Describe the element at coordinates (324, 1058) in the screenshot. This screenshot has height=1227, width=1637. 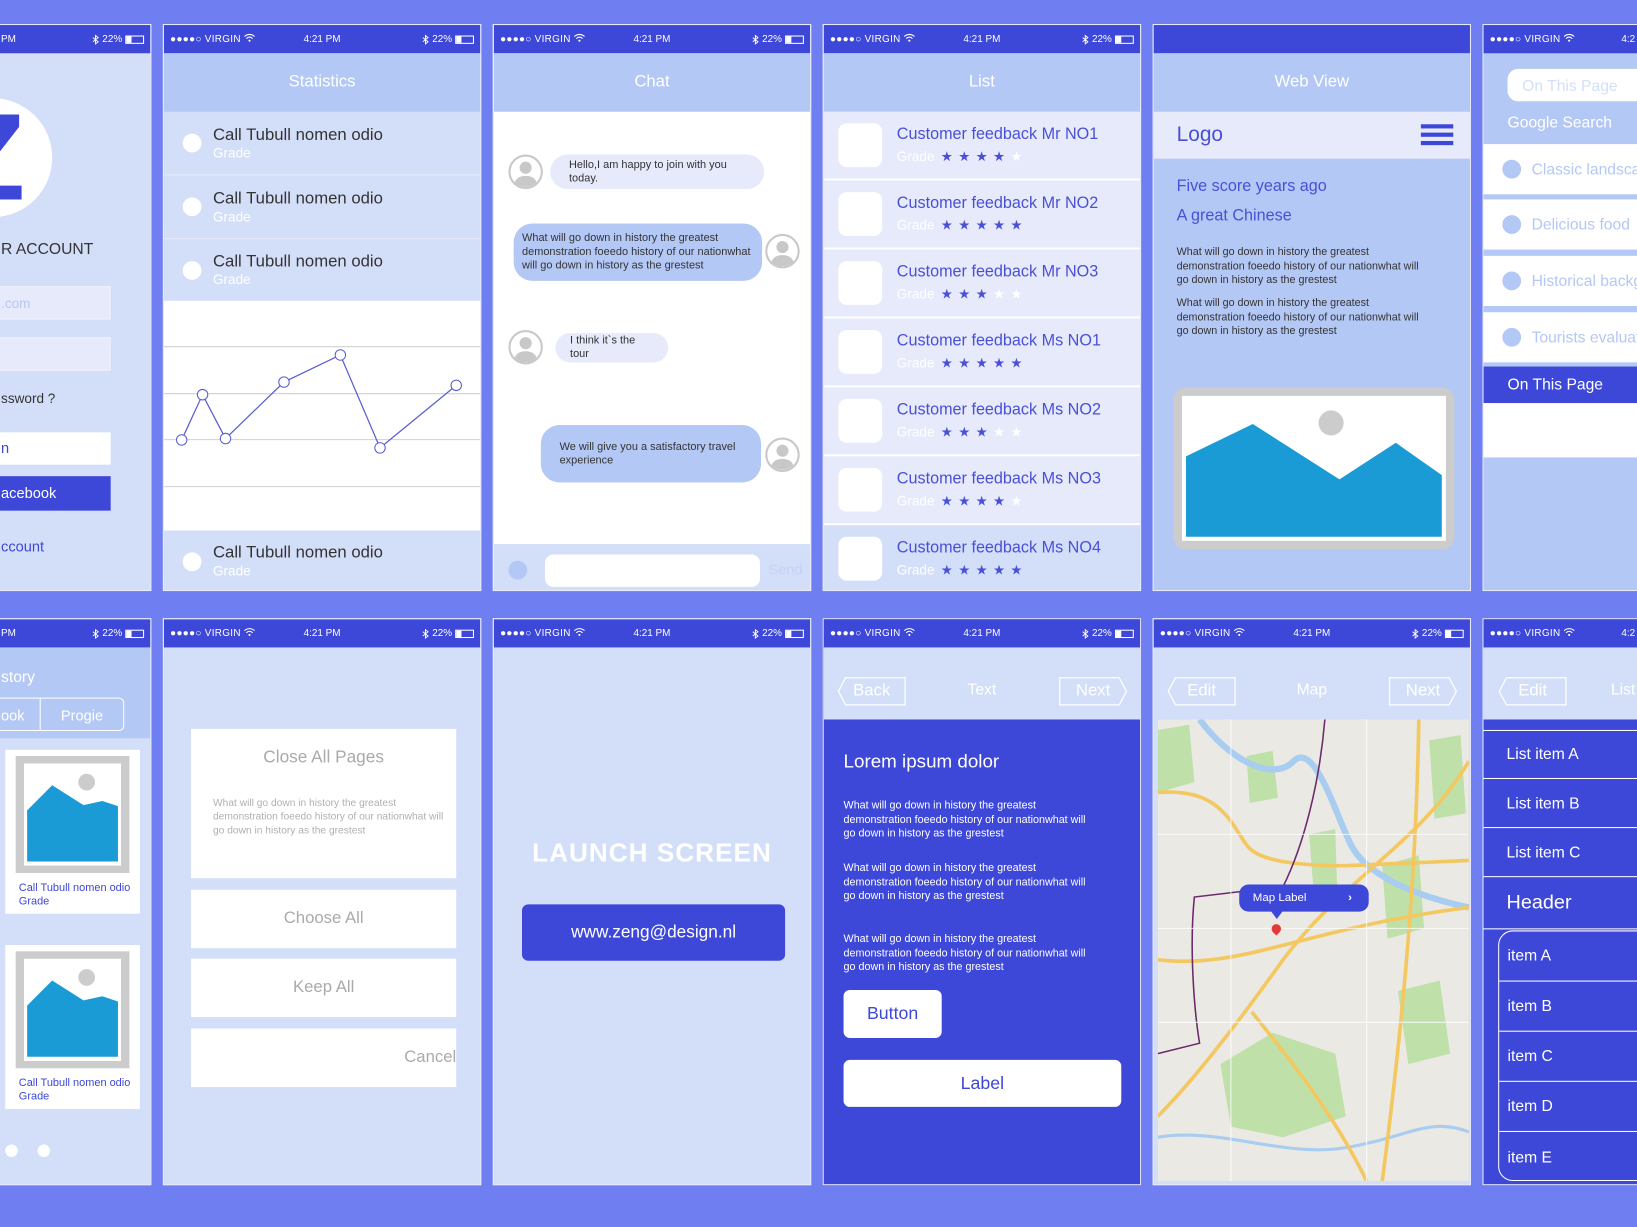
I see `cancel-button: Cancel` at that location.